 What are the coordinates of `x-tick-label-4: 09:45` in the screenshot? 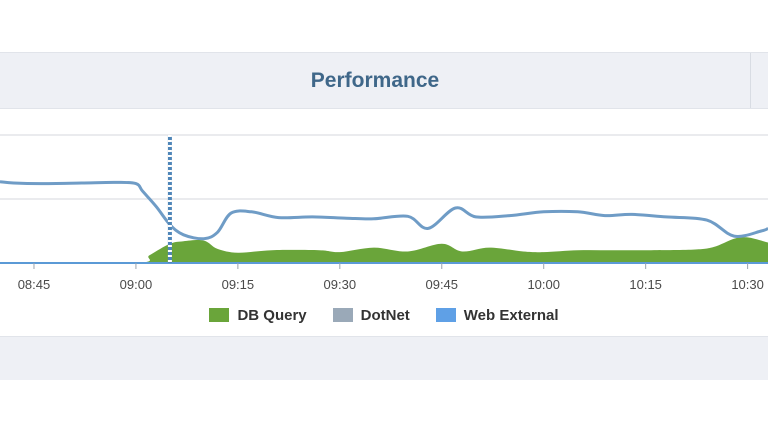 It's located at (441, 284).